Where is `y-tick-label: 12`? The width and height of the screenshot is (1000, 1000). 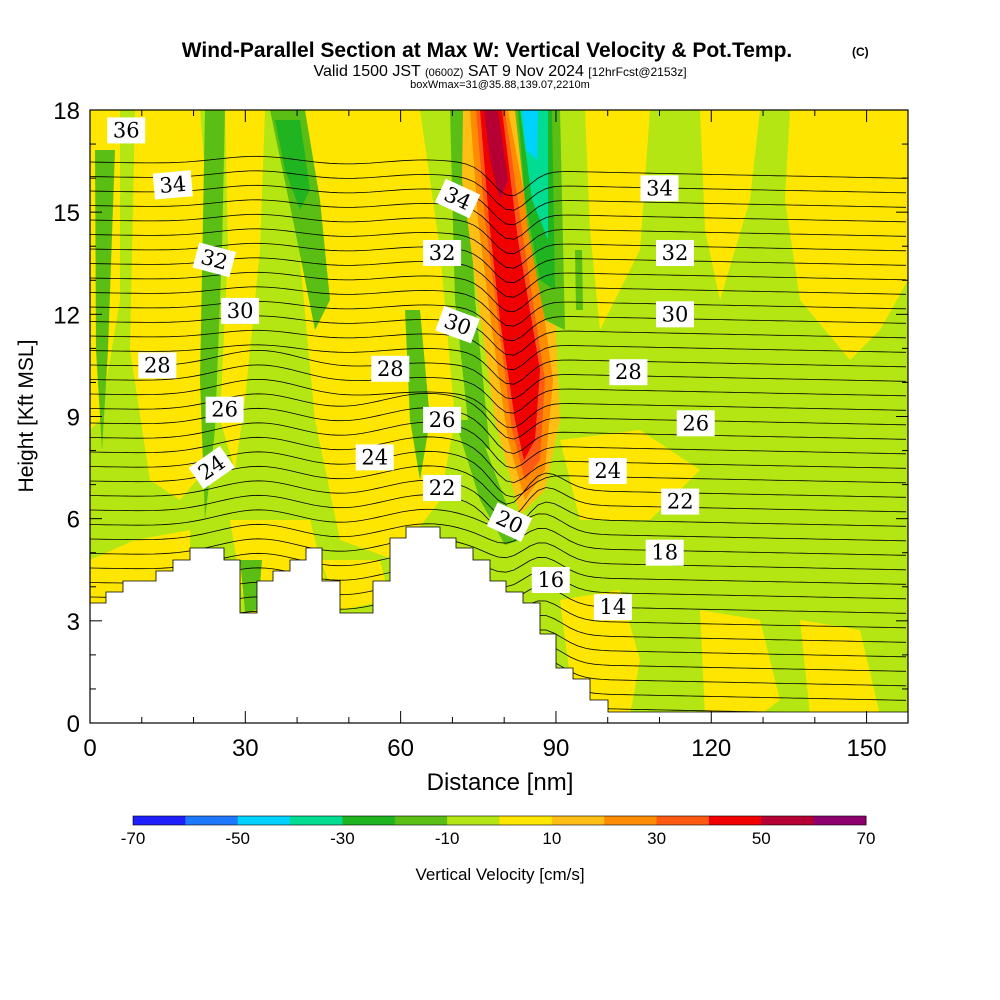
y-tick-label: 12 is located at coordinates (66, 315).